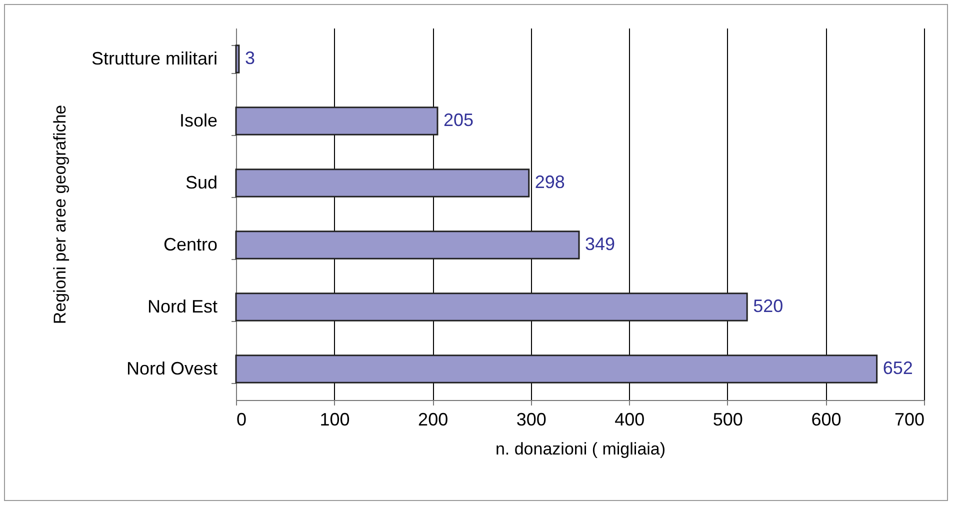  I want to click on x-tick-label: 400, so click(629, 420).